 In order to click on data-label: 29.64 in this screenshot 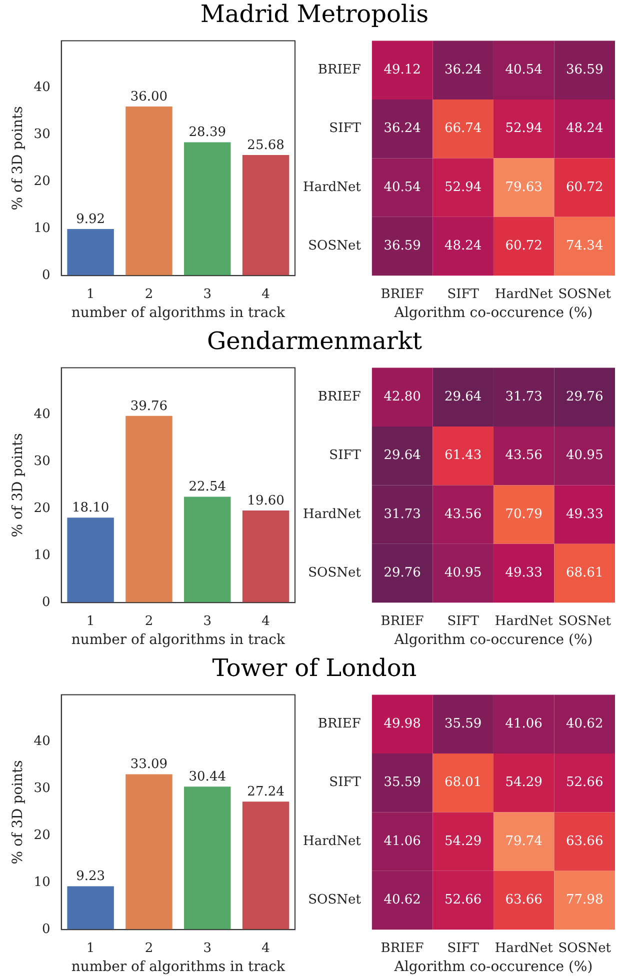, I will do `click(463, 397)`.